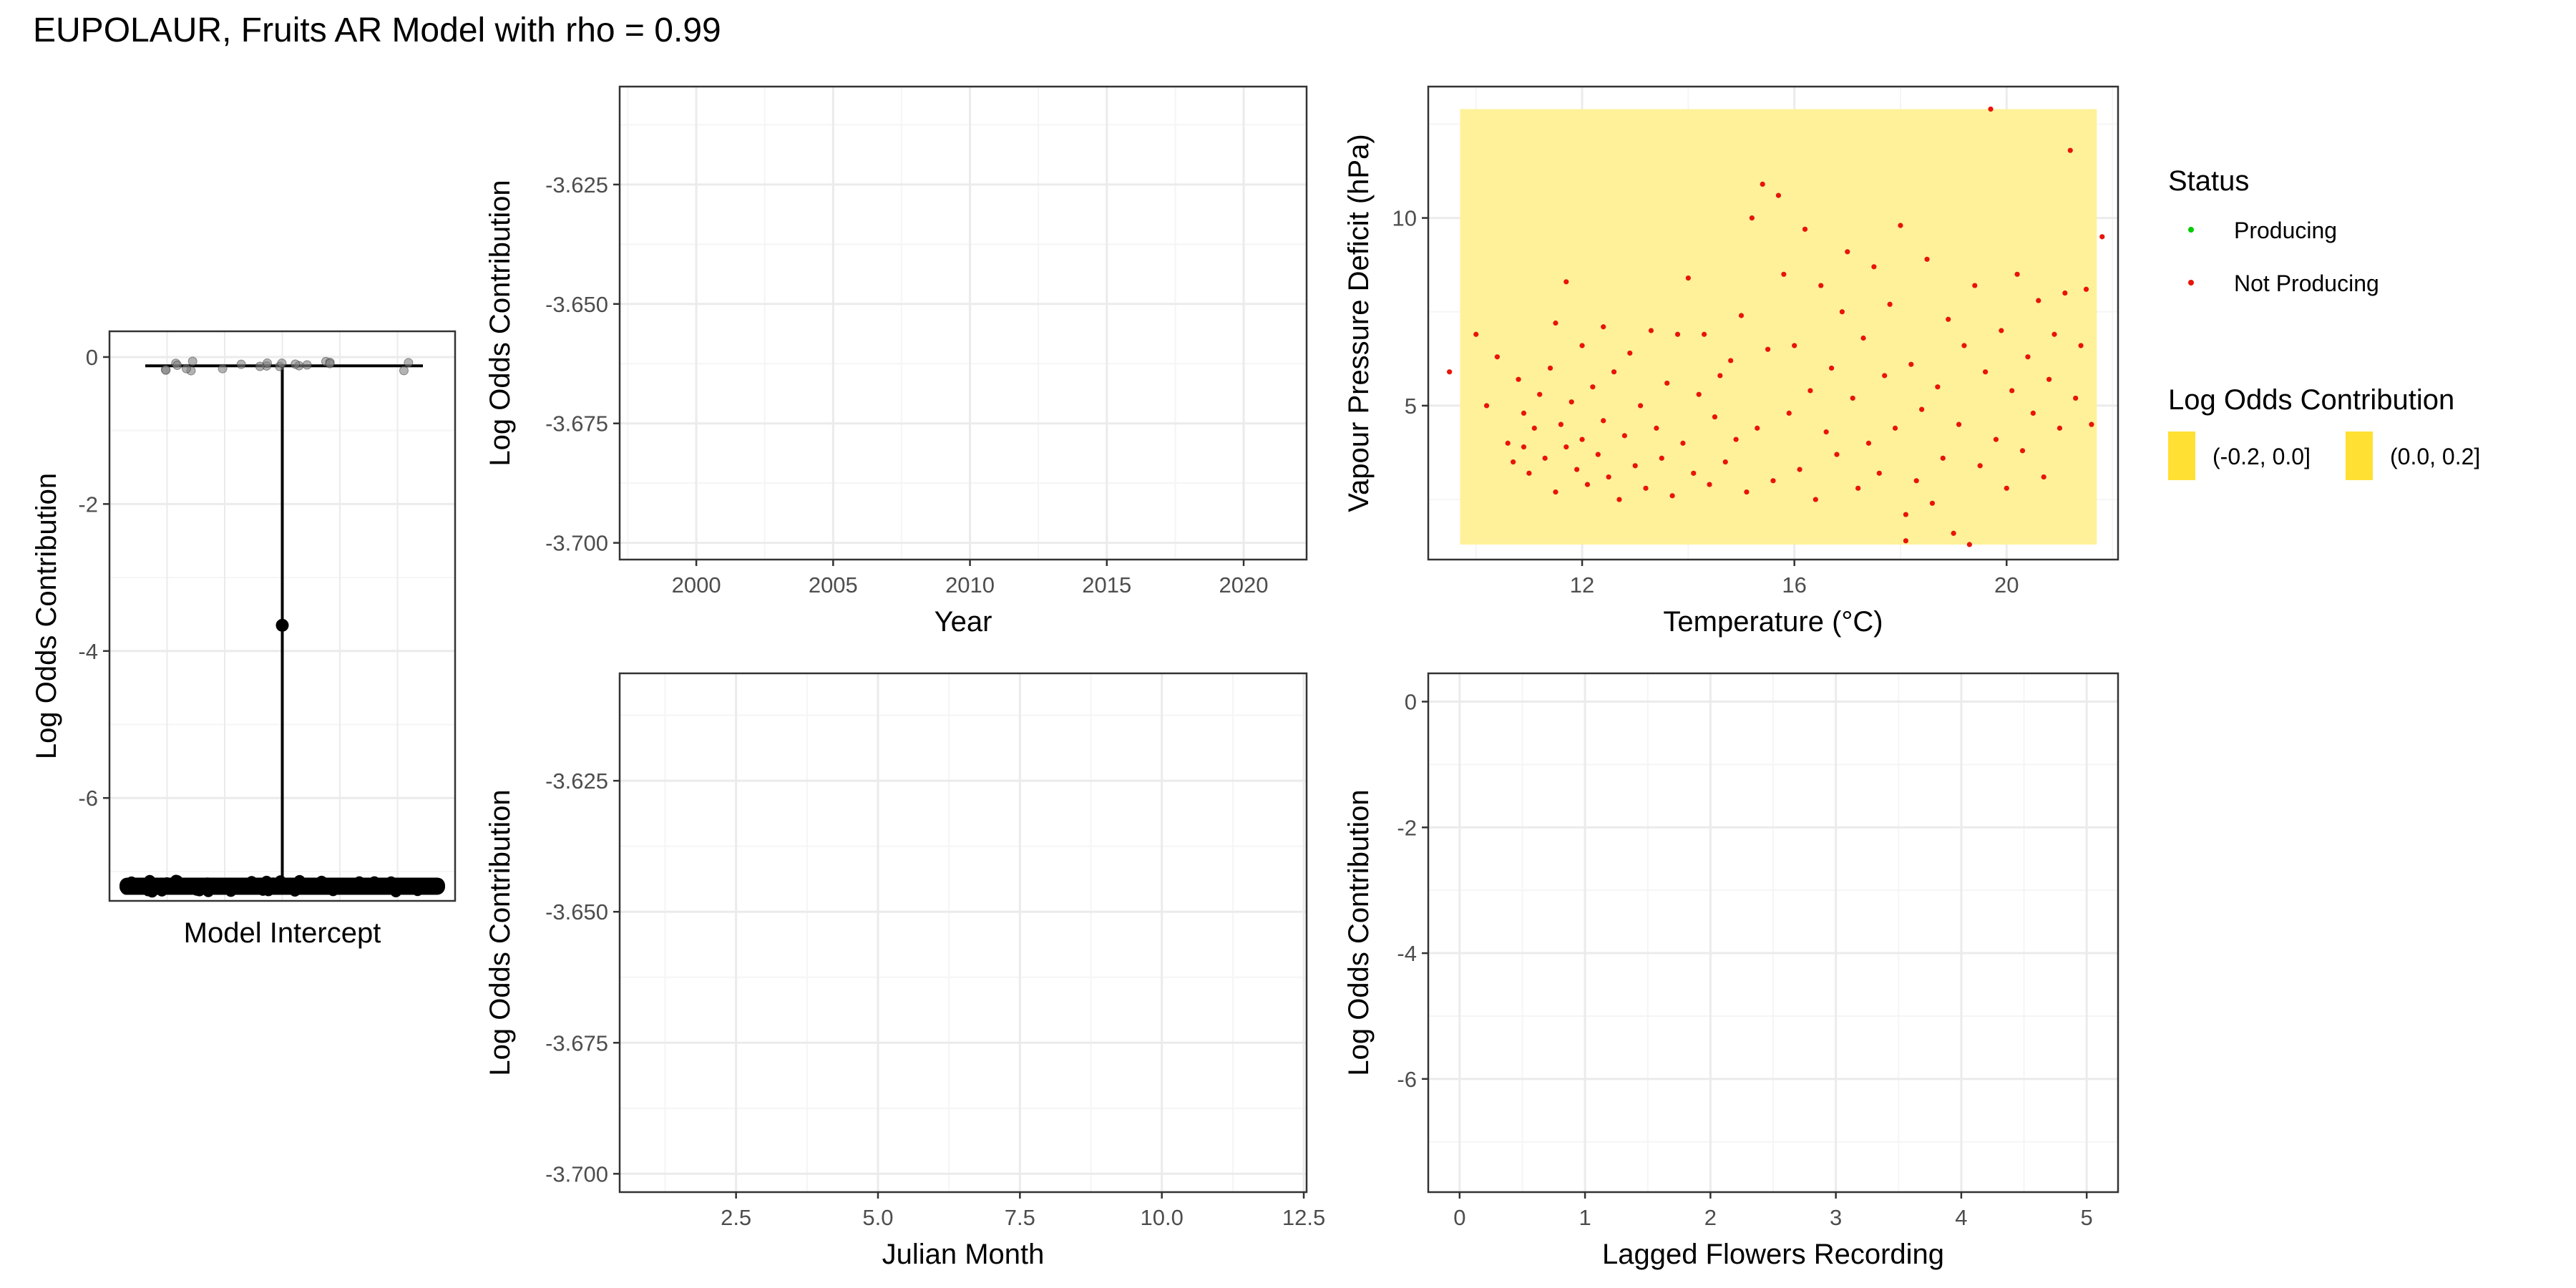  I want to click on x-tick-label: 12.5, so click(1303, 1217).